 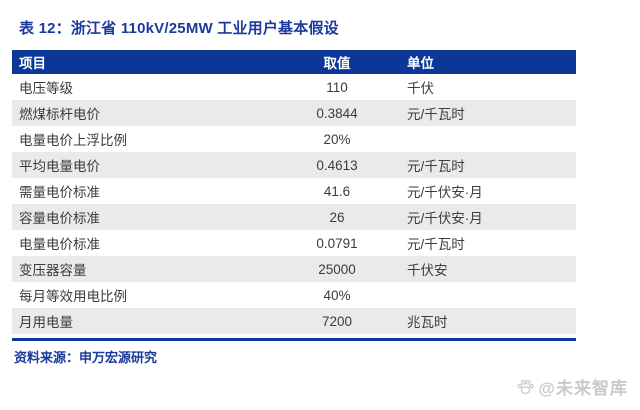 What do you see at coordinates (294, 269) in the screenshot?
I see `table-row: 变压器容量 25000 千伏安` at bounding box center [294, 269].